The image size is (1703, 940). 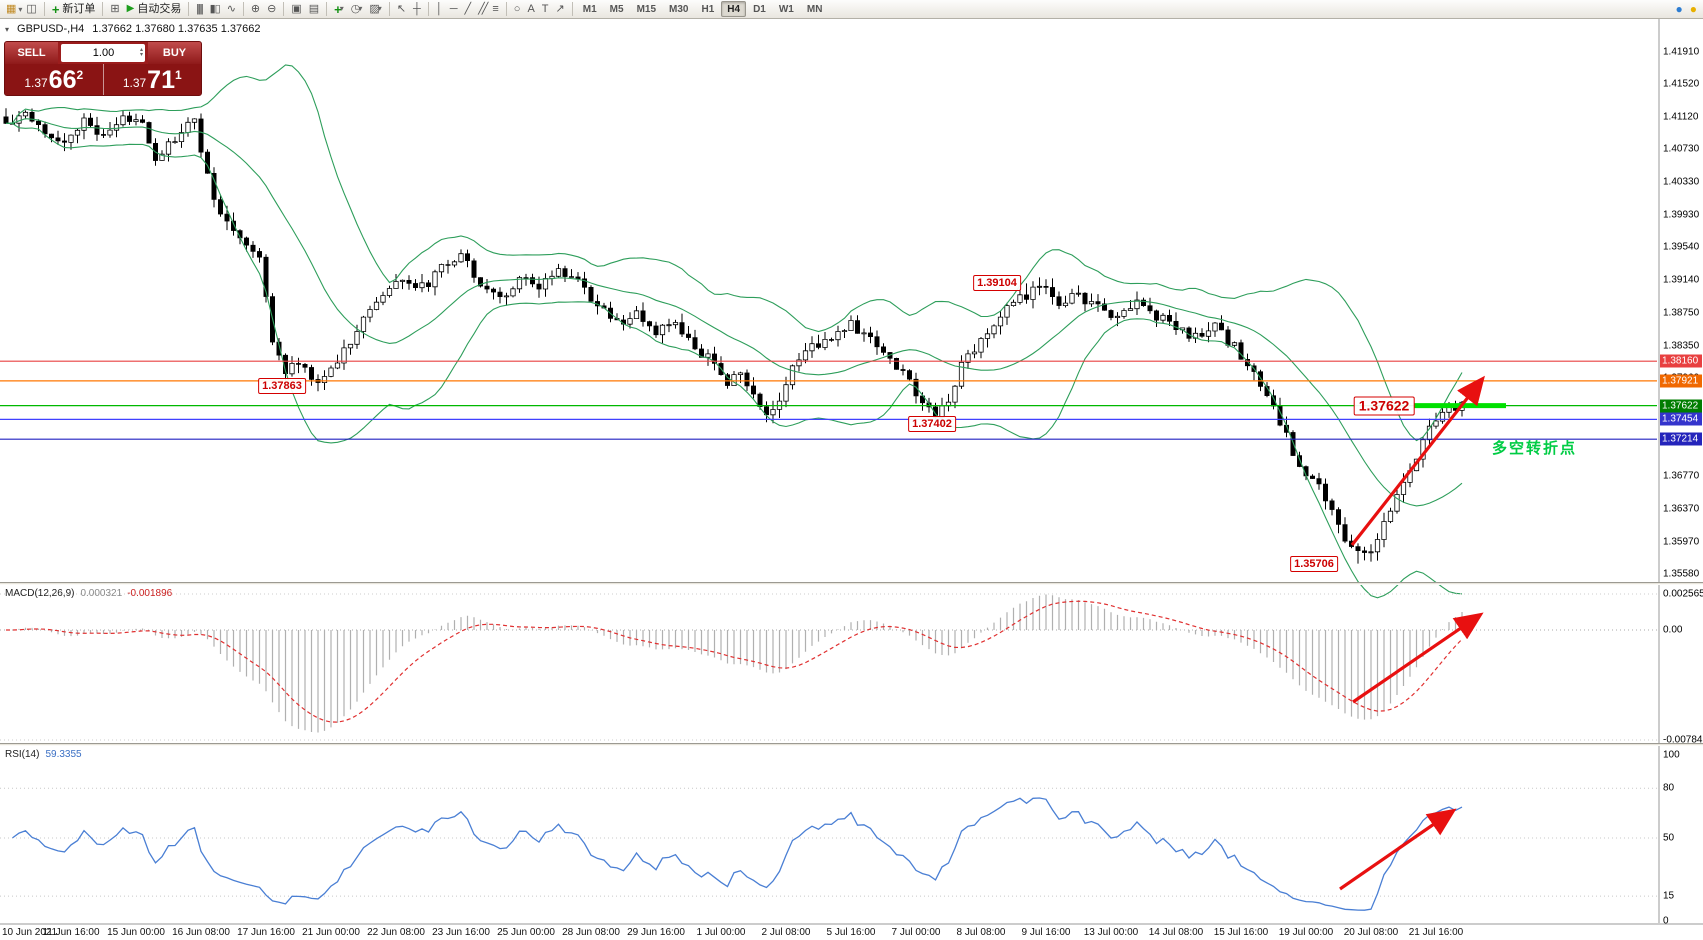 I want to click on fibonacci-icon: ≡, so click(x=495, y=8).